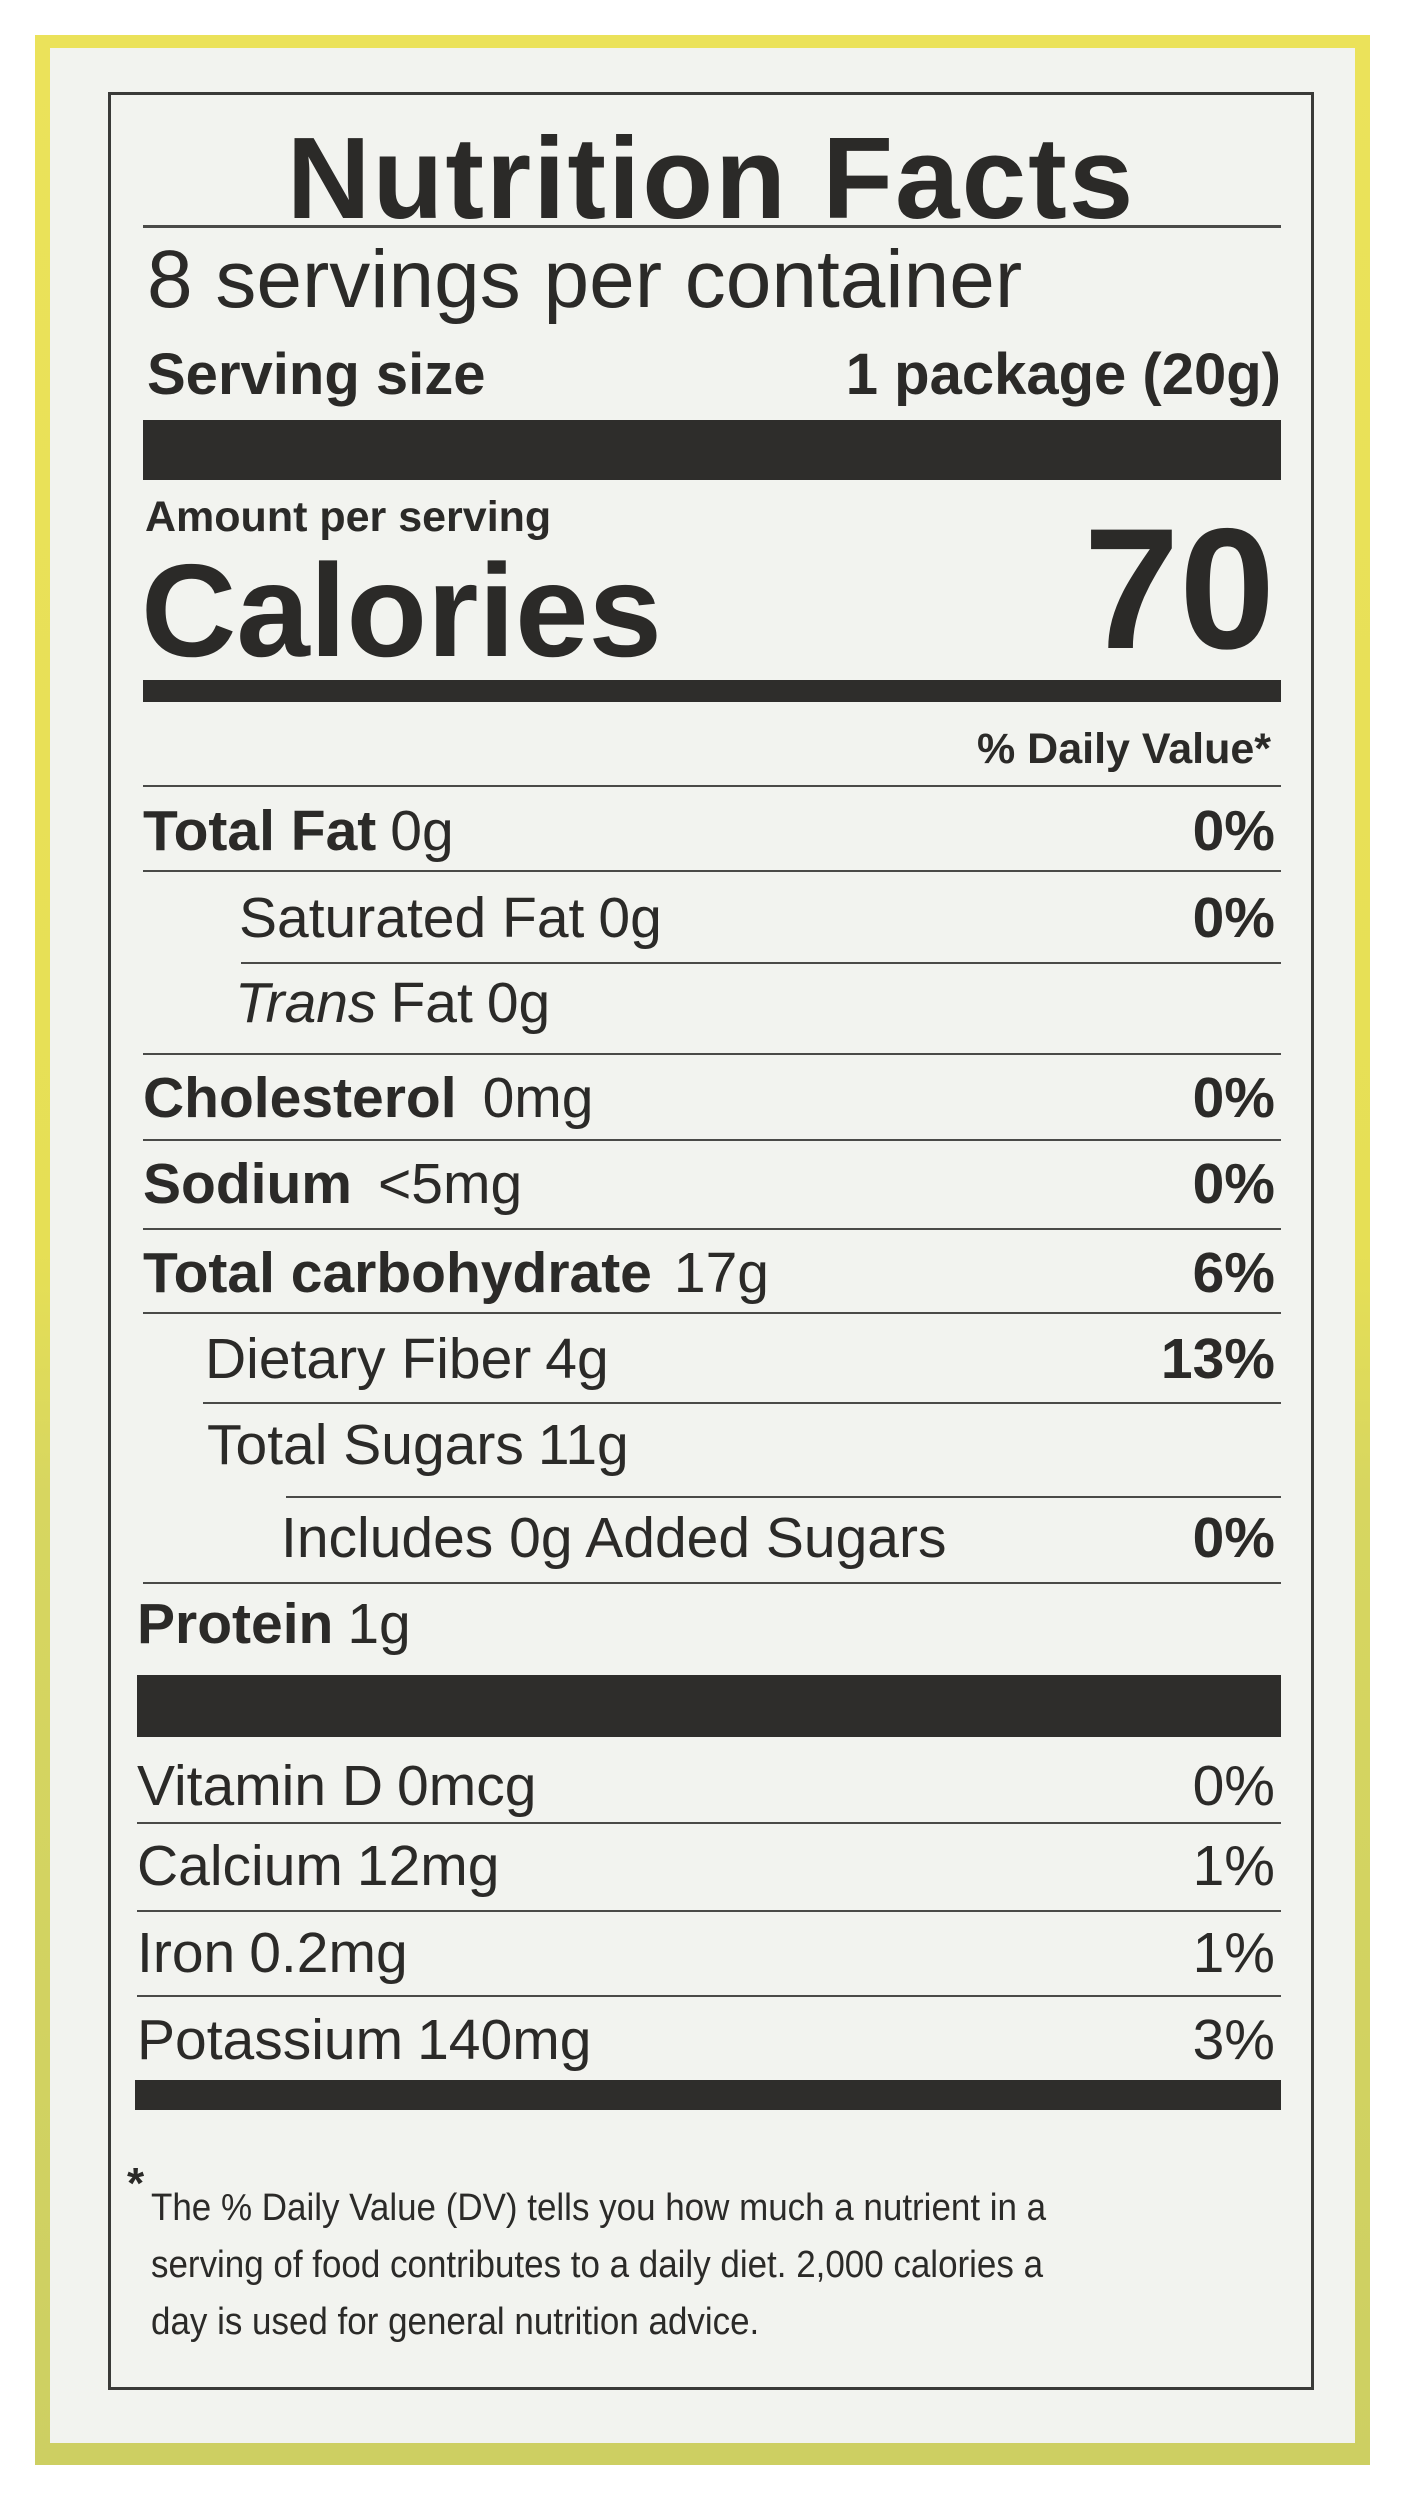  I want to click on vitamin-name: Iron, so click(186, 1953).